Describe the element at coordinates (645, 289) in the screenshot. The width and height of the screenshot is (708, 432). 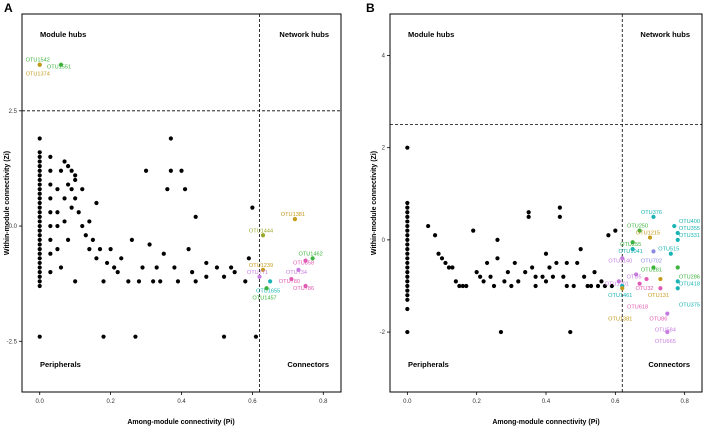
I see `highlight-label-b: OTU32` at that location.